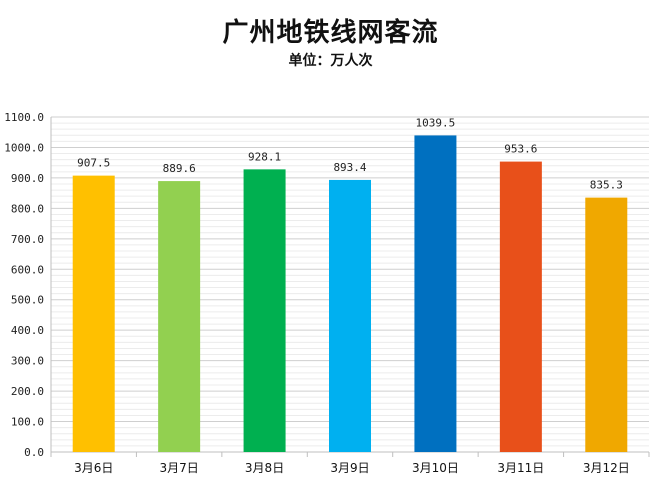 This screenshot has width=661, height=479. What do you see at coordinates (435, 468) in the screenshot?
I see `x-tick-label: 3月10日` at bounding box center [435, 468].